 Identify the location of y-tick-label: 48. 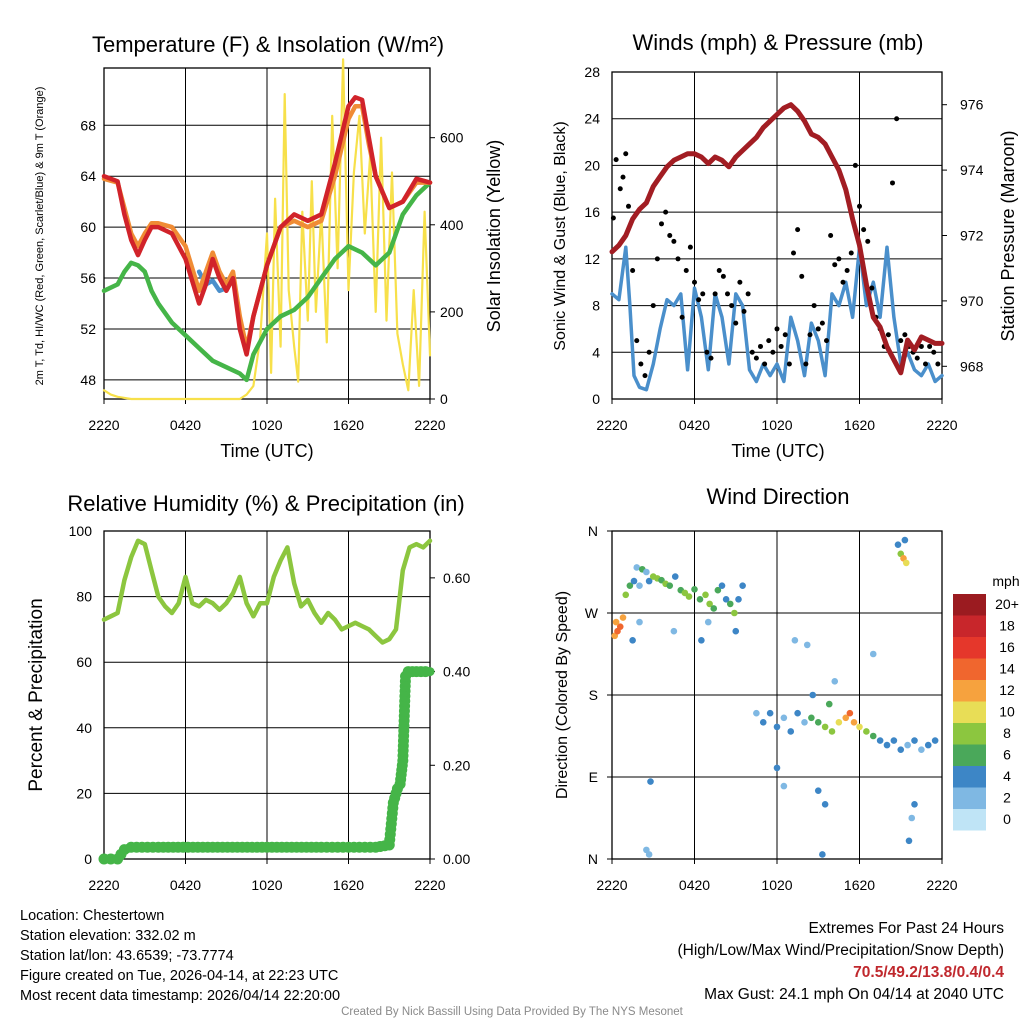
(88, 380).